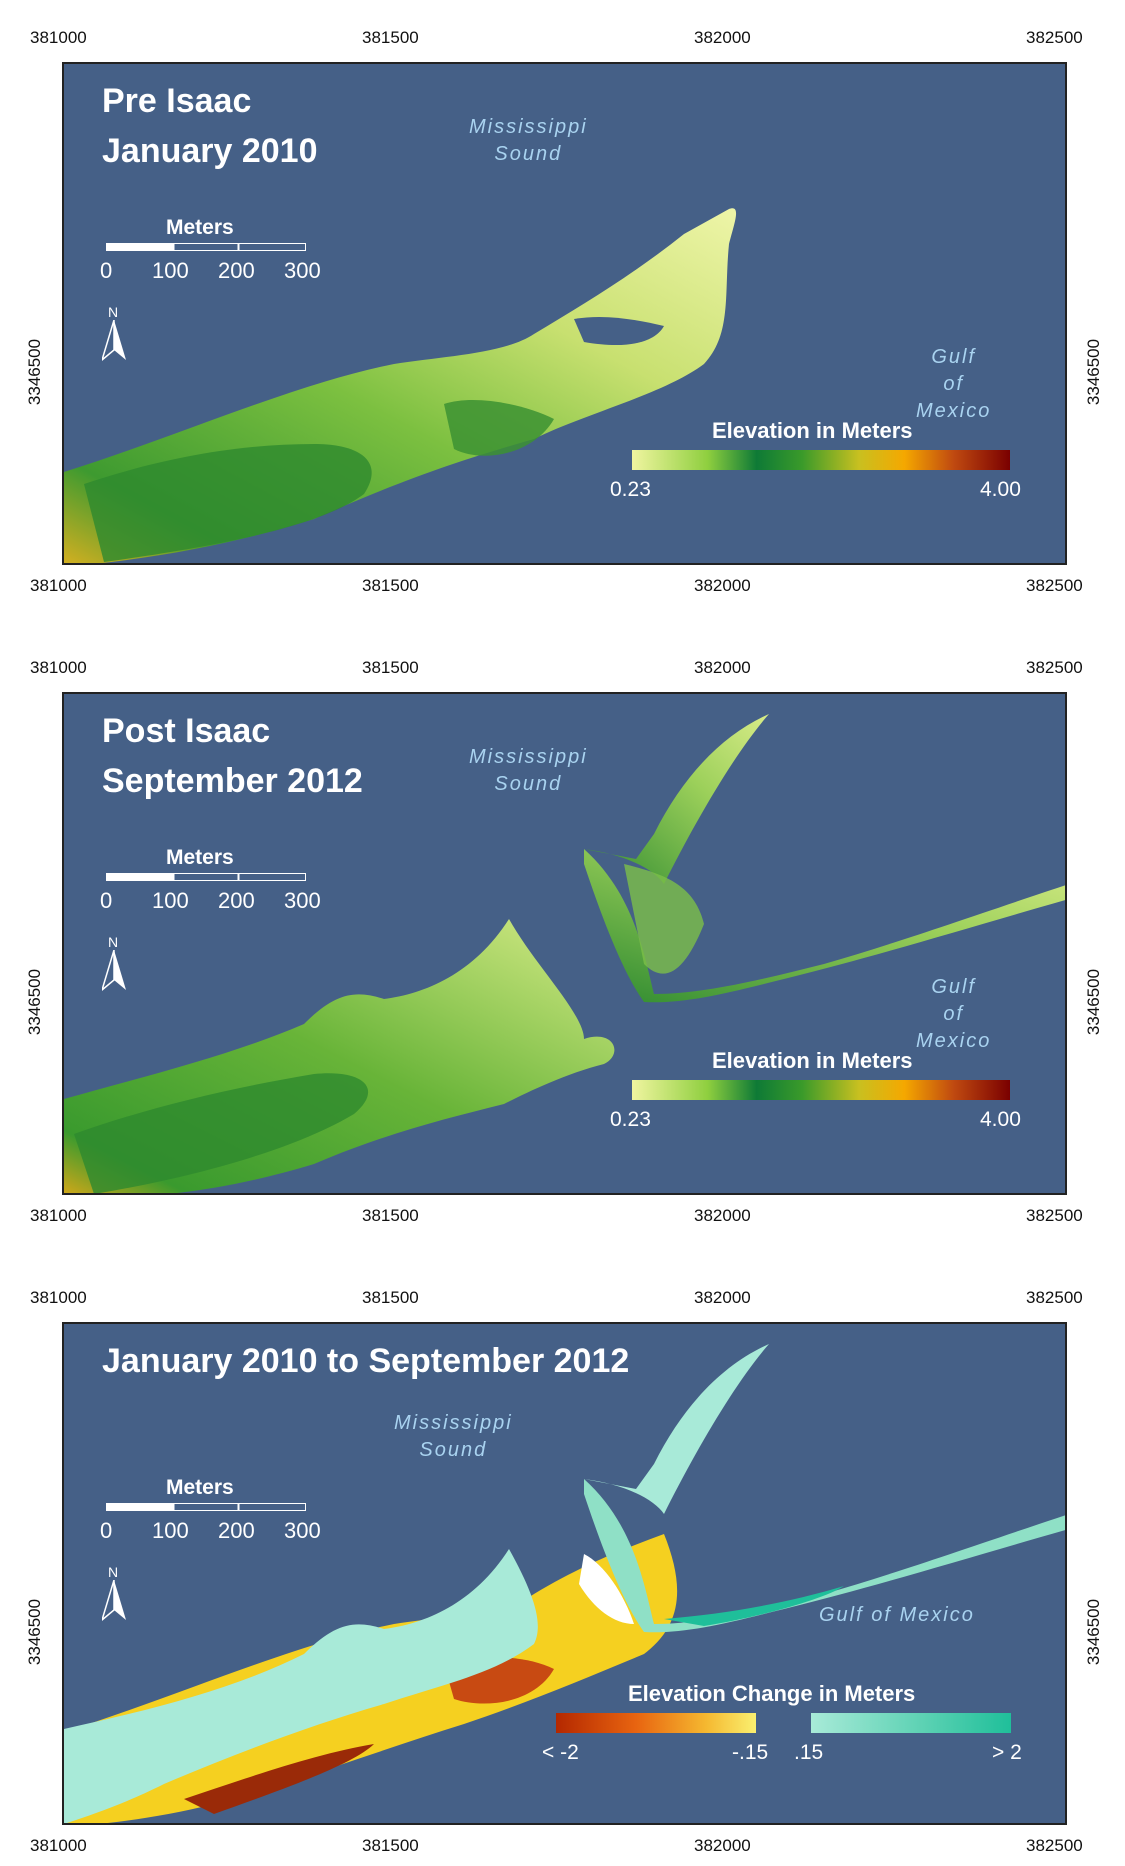  Describe the element at coordinates (809, 1752) in the screenshot. I see `legend-pos-min-label: .15` at that location.